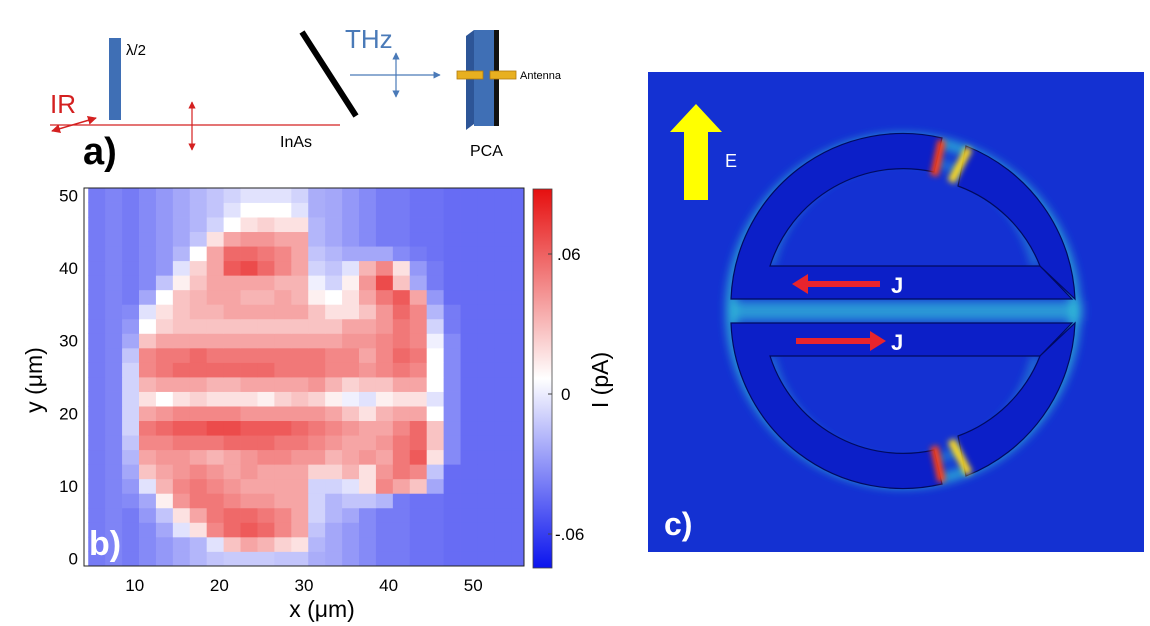 The image size is (1150, 626). What do you see at coordinates (484, 78) in the screenshot?
I see `pca-block` at bounding box center [484, 78].